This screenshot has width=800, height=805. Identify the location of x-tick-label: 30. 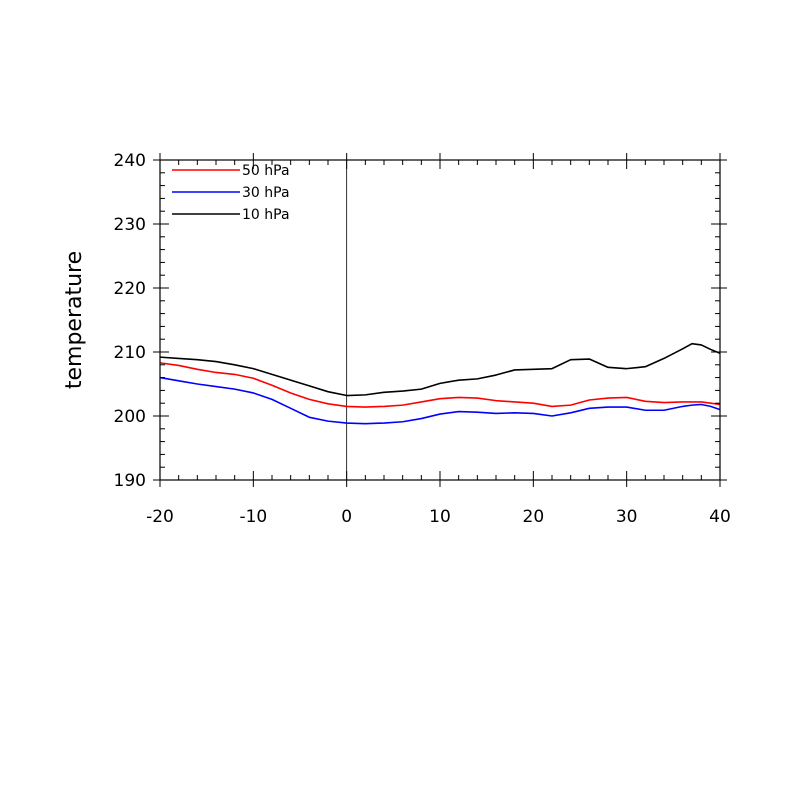
(627, 517).